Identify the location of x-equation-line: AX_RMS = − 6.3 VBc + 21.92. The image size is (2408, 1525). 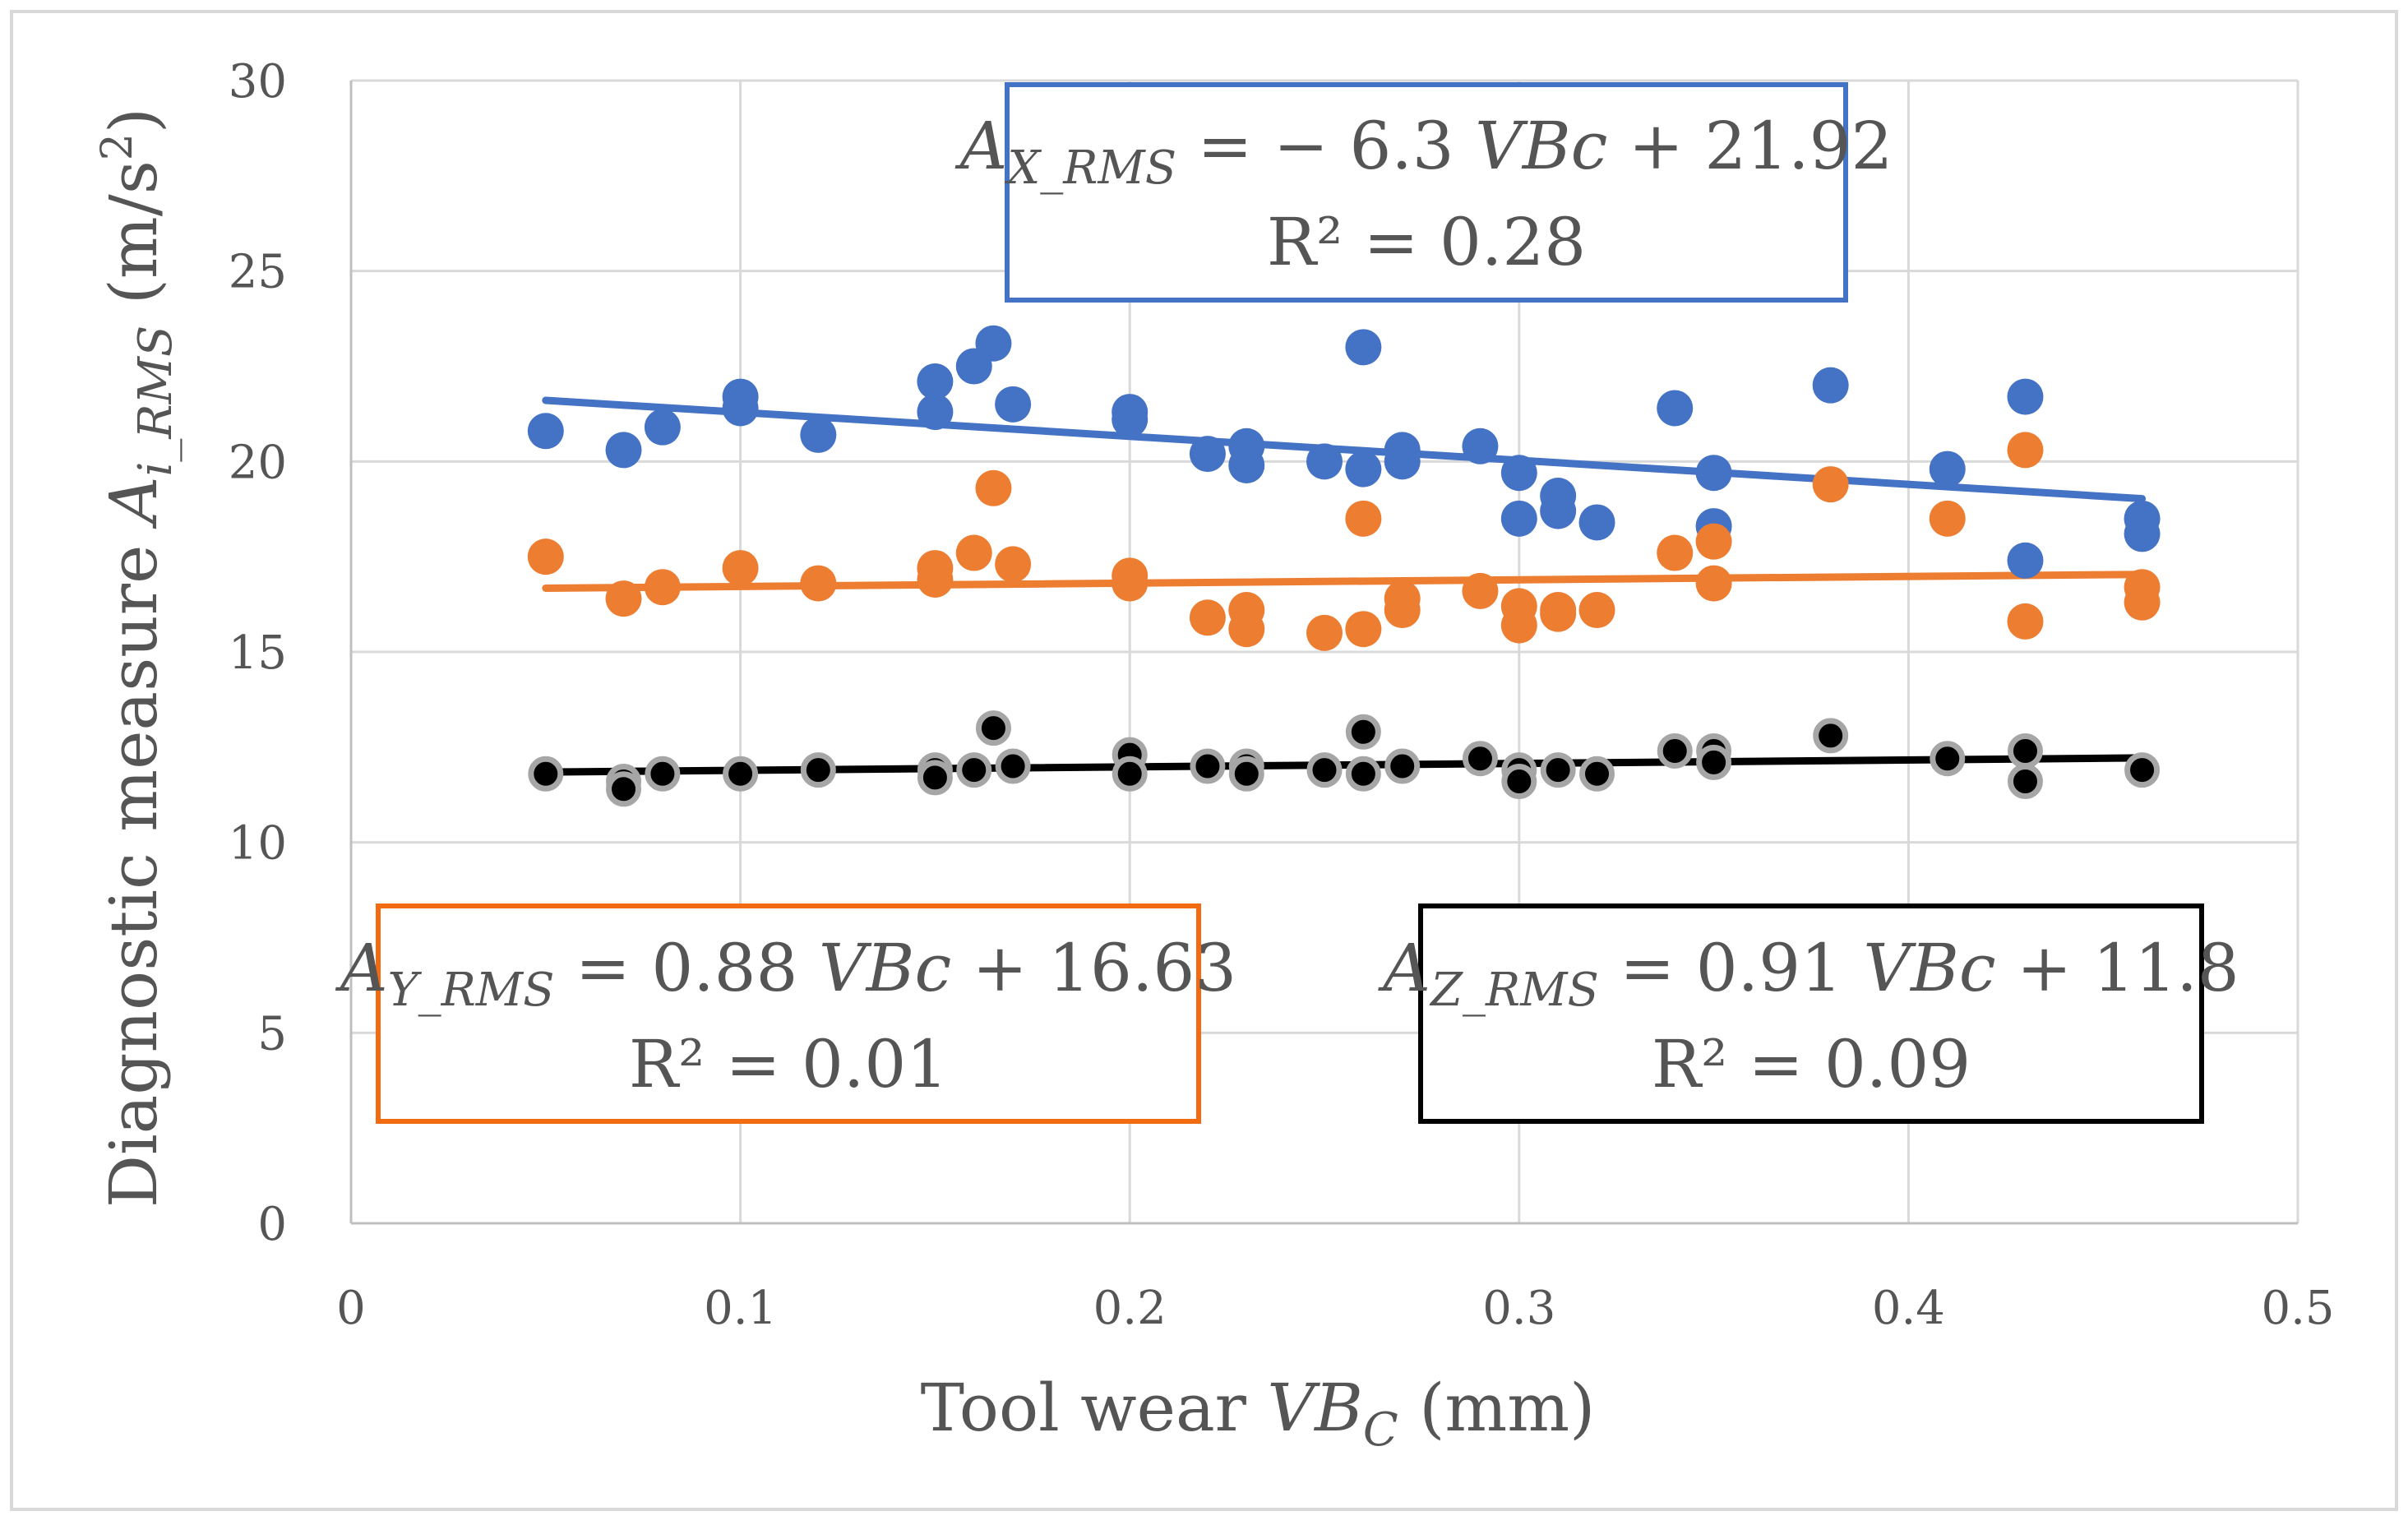
(1423, 151).